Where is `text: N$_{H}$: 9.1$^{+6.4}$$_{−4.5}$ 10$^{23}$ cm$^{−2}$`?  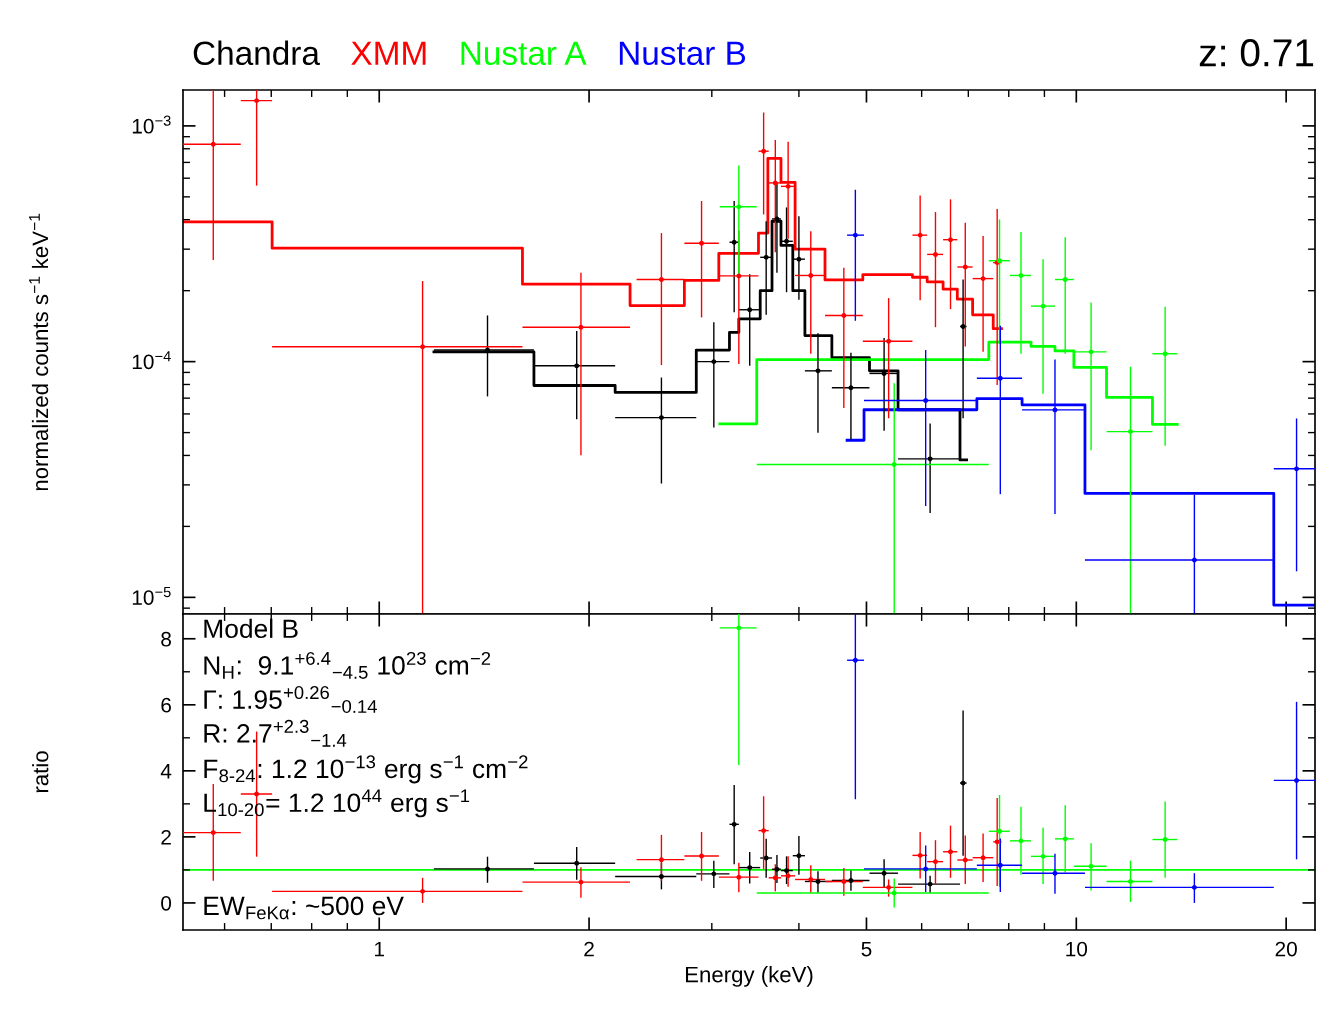
text: N$_{H}$: 9.1$^{+6.4}$$_{−4.5}$ 10$^{23}$ cm$^{−2}$ is located at coordinates (347, 665).